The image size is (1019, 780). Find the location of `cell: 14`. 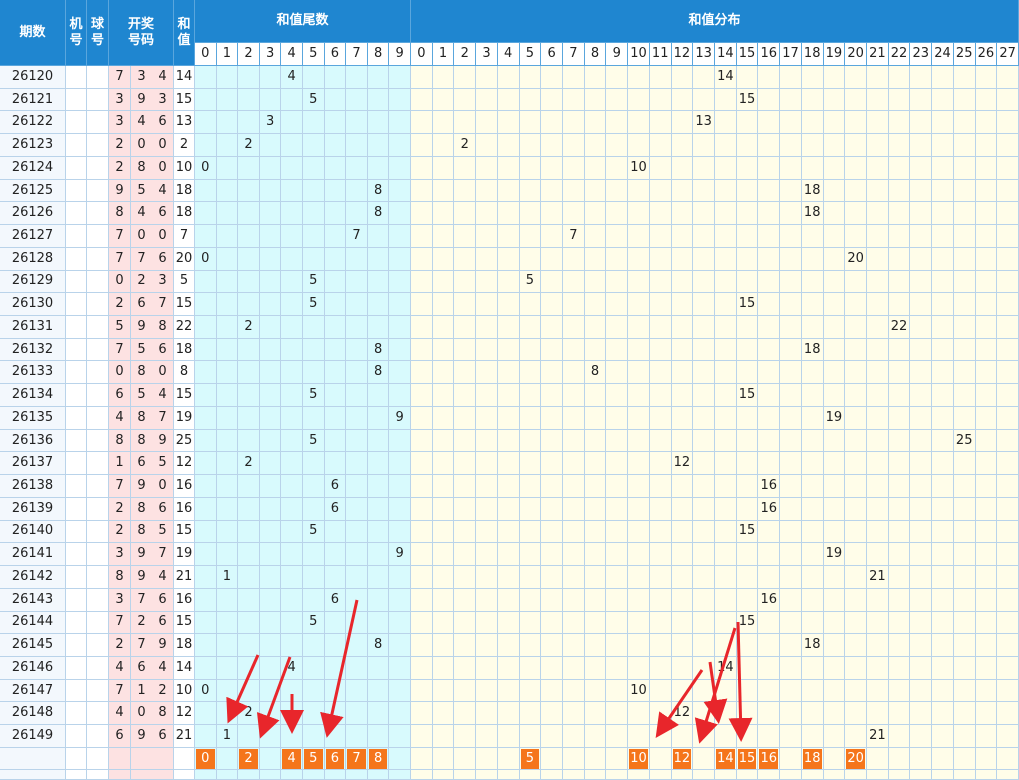

cell: 14 is located at coordinates (726, 77).